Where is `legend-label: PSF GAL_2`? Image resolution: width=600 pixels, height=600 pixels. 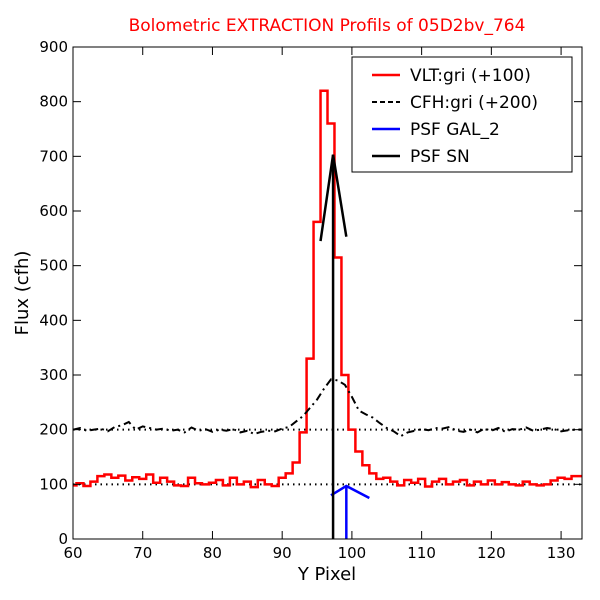 legend-label: PSF GAL_2 is located at coordinates (455, 130).